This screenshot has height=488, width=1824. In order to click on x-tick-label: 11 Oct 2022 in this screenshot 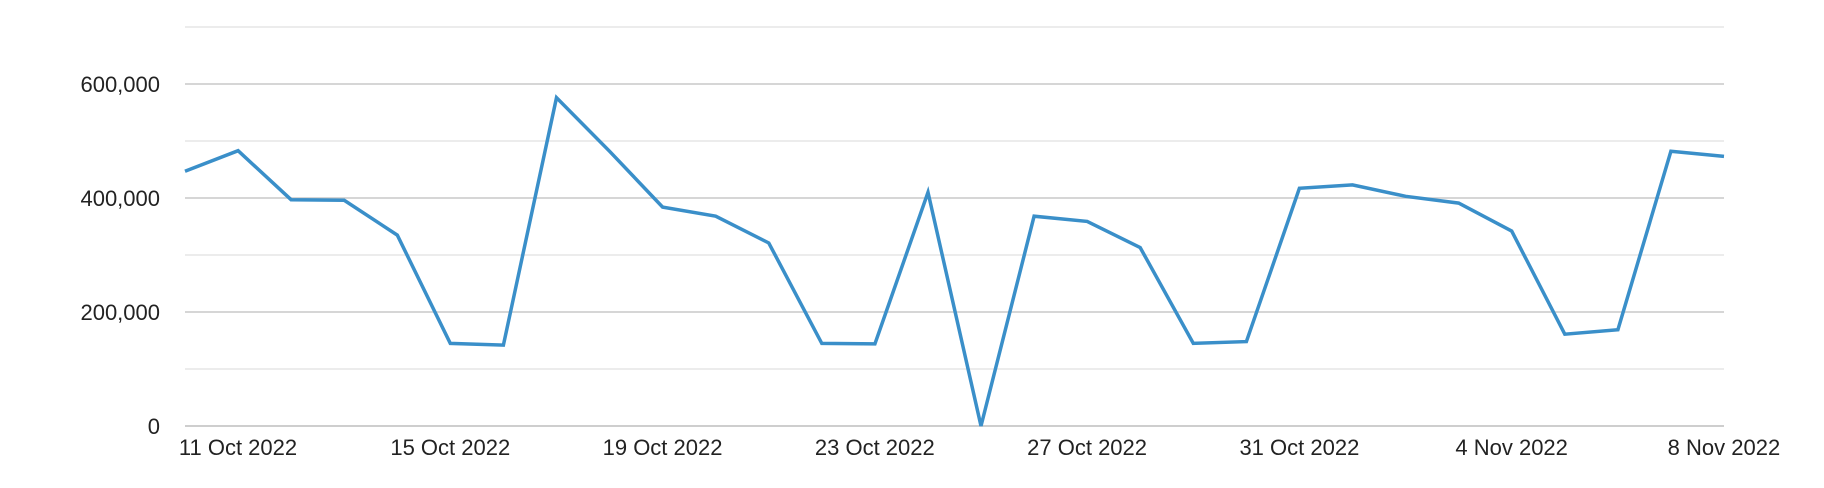, I will do `click(238, 447)`.